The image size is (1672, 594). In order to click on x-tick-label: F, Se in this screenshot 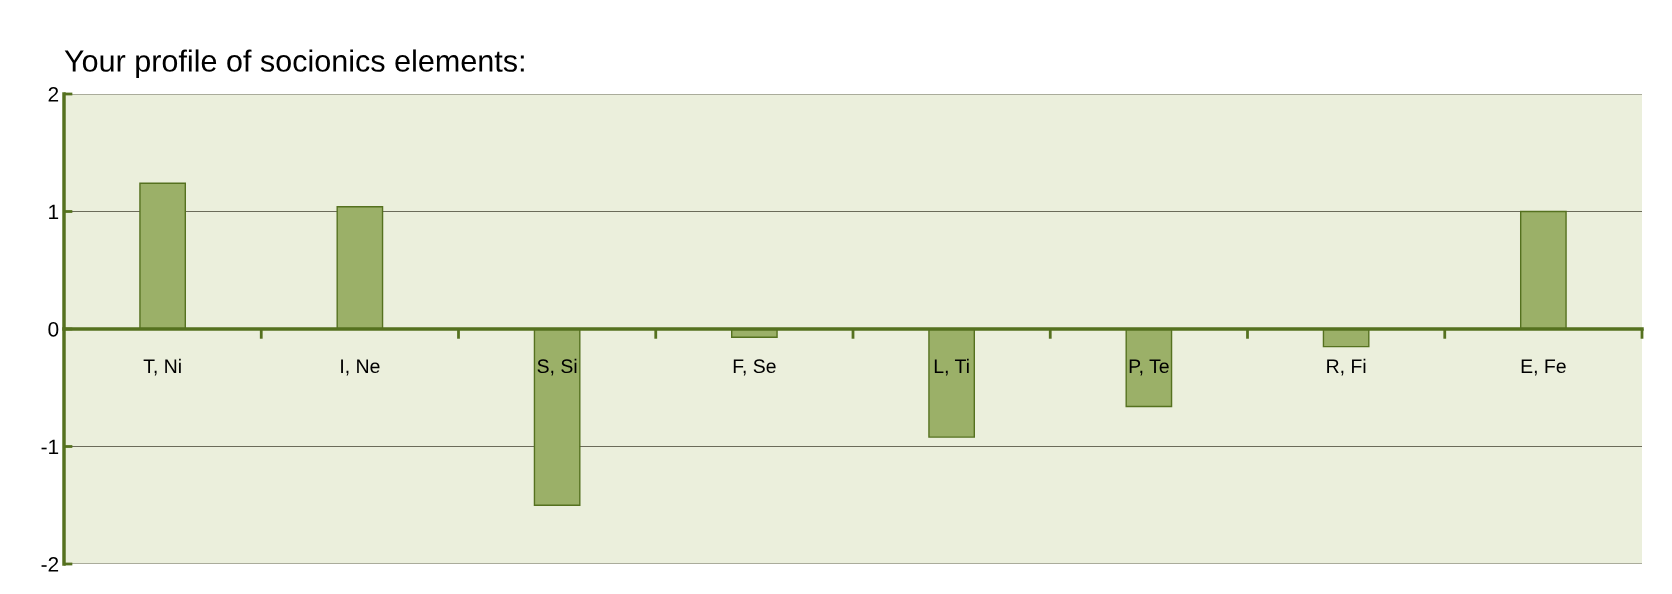, I will do `click(754, 367)`.